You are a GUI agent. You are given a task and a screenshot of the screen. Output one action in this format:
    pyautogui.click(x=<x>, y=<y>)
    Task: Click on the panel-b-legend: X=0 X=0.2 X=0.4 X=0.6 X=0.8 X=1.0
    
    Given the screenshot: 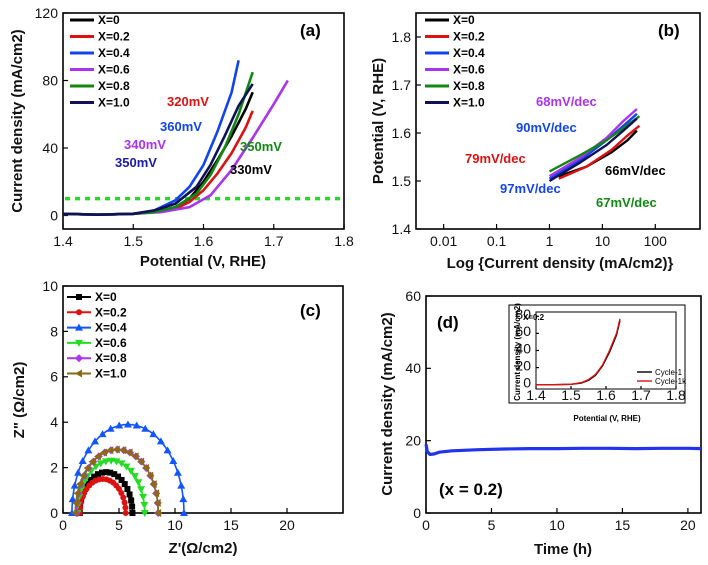 What is the action you would take?
    pyautogui.click(x=455, y=61)
    